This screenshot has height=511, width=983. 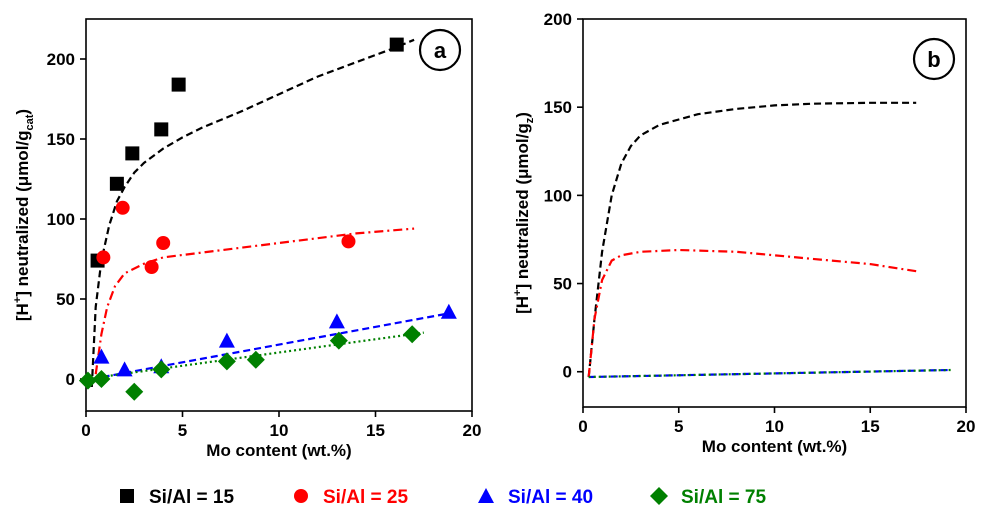 What do you see at coordinates (191, 497) in the screenshot?
I see `legend-label: Si/Al = 15` at bounding box center [191, 497].